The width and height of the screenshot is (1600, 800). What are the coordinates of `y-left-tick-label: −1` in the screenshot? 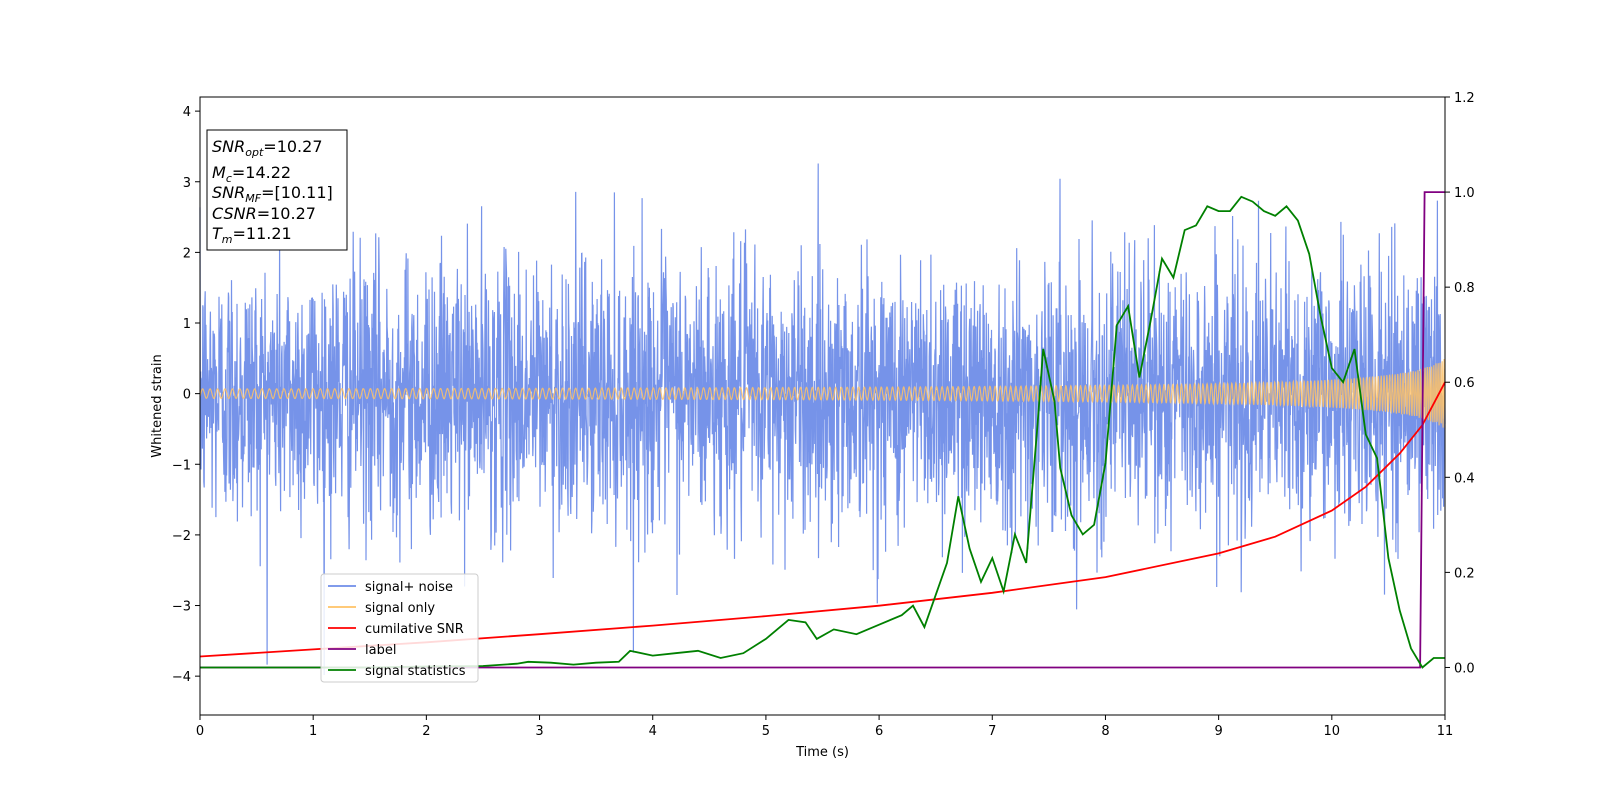 It's located at (181, 465).